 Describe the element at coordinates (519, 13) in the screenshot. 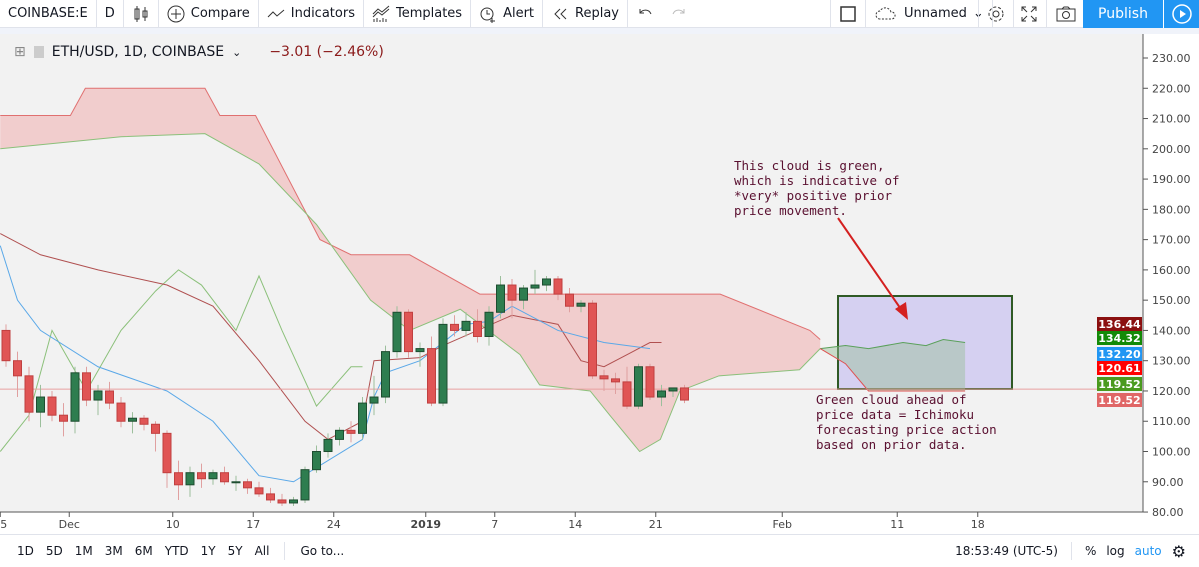

I see `alert-label: Alert` at that location.